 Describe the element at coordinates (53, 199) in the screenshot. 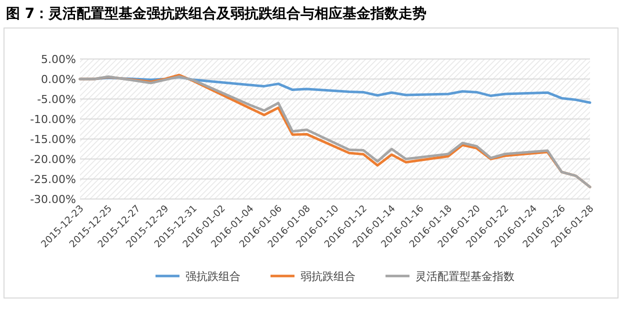

I see `y-tick-label: -30.00%` at that location.